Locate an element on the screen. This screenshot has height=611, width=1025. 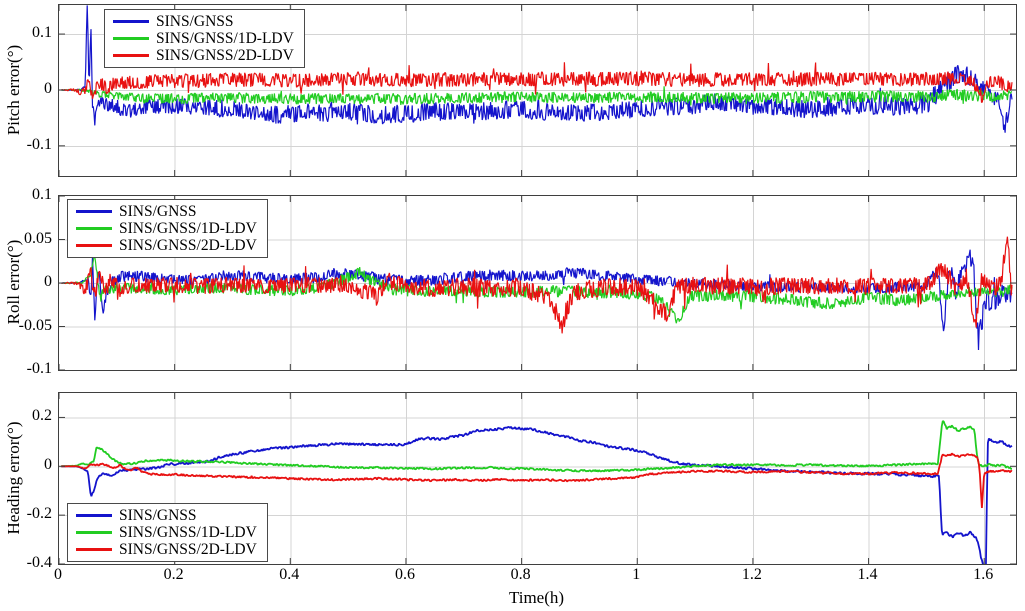
y-tick-label: 0.2 is located at coordinates (42, 416).